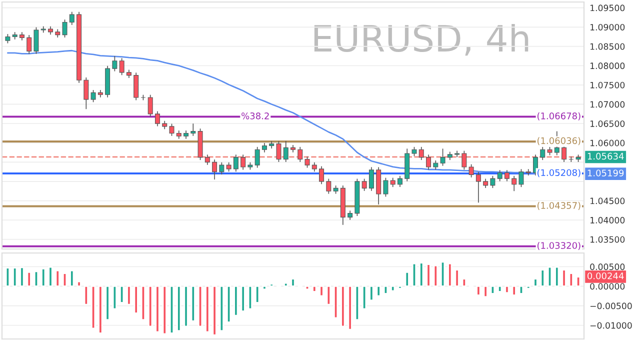  What do you see at coordinates (606, 173) in the screenshot?
I see `annotation: 1.05199` at bounding box center [606, 173].